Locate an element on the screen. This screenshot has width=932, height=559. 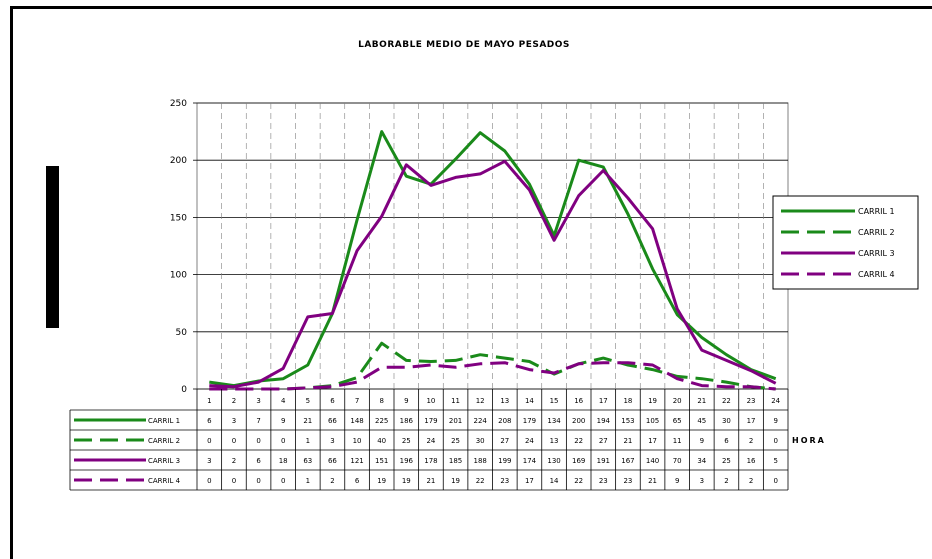
x-tick-label: 11 is located at coordinates (455, 401).